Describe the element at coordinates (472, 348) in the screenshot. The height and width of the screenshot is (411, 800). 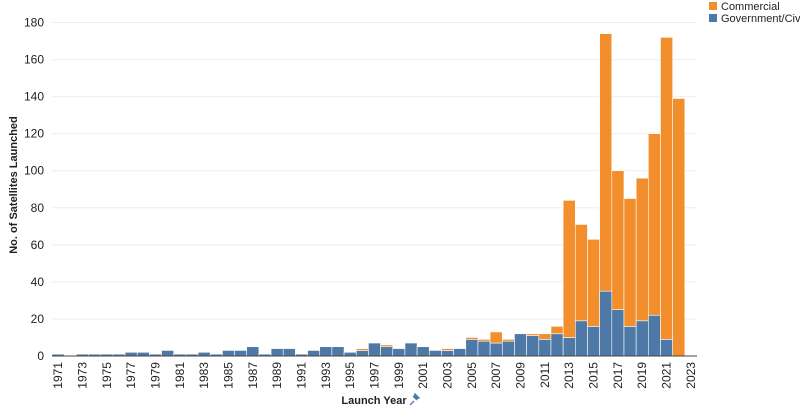
I see `bar-government-civil-2005` at that location.